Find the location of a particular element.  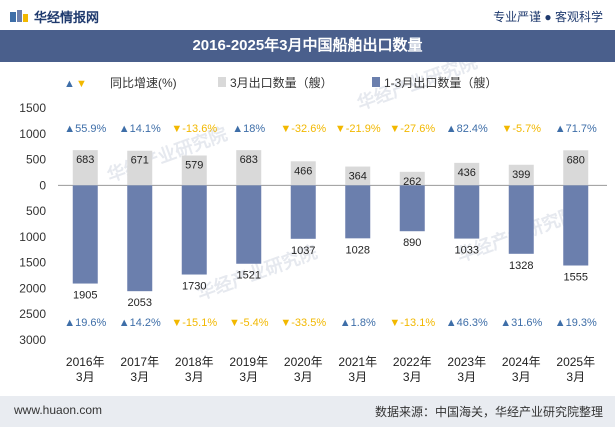

title-bar: 2016-2025年3月中国船舶出口数量 is located at coordinates (307, 46).